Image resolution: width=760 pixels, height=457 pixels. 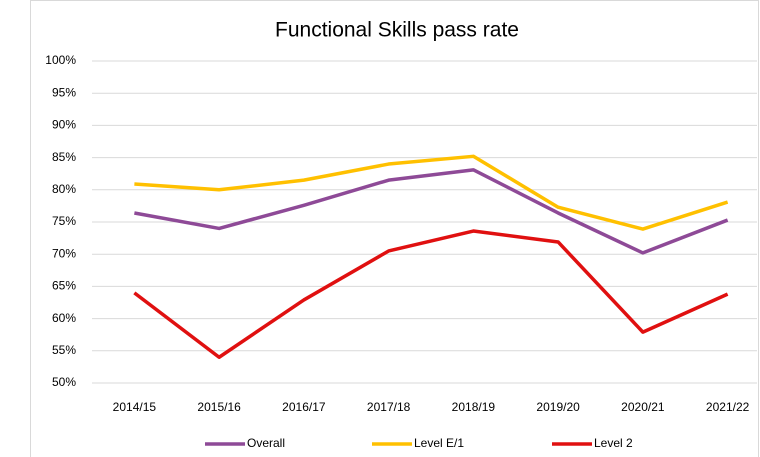 What do you see at coordinates (64, 125) in the screenshot?
I see `y-tick-label: 90%` at bounding box center [64, 125].